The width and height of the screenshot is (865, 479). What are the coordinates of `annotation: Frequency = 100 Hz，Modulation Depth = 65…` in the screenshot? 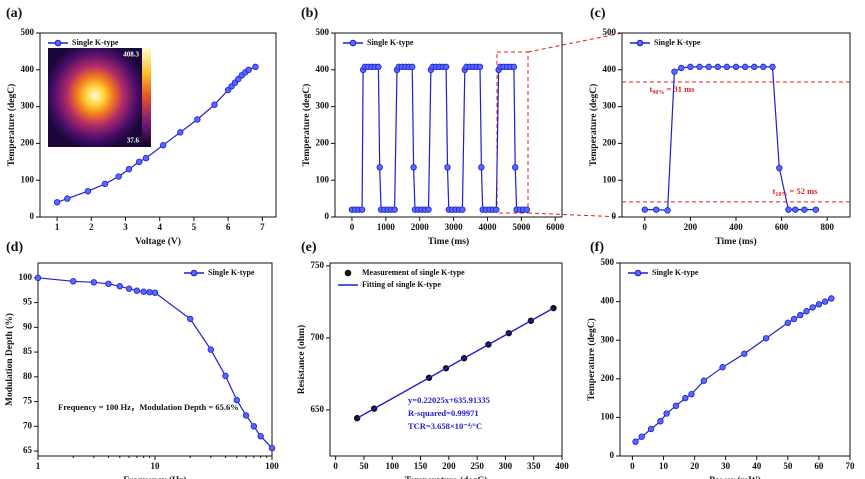 It's located at (148, 407).